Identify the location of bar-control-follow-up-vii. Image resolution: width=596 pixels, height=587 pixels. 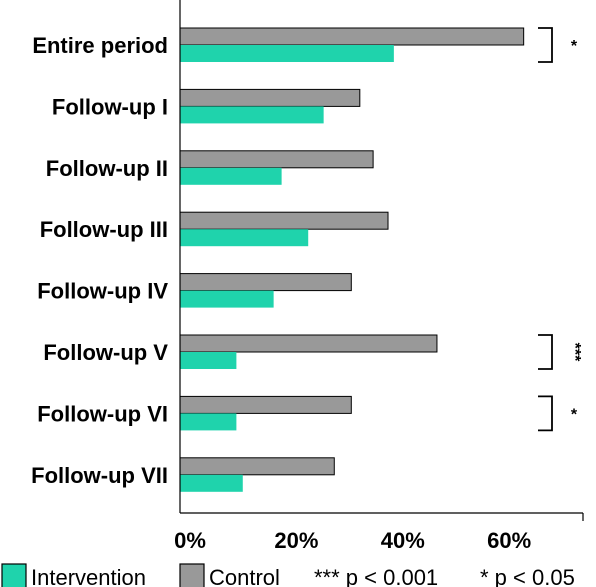
(257, 466).